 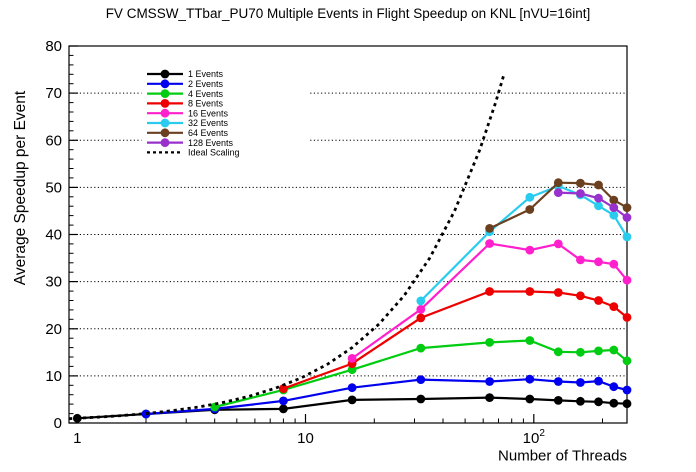 What do you see at coordinates (562, 456) in the screenshot?
I see `x-axis-title: Number of Threads` at bounding box center [562, 456].